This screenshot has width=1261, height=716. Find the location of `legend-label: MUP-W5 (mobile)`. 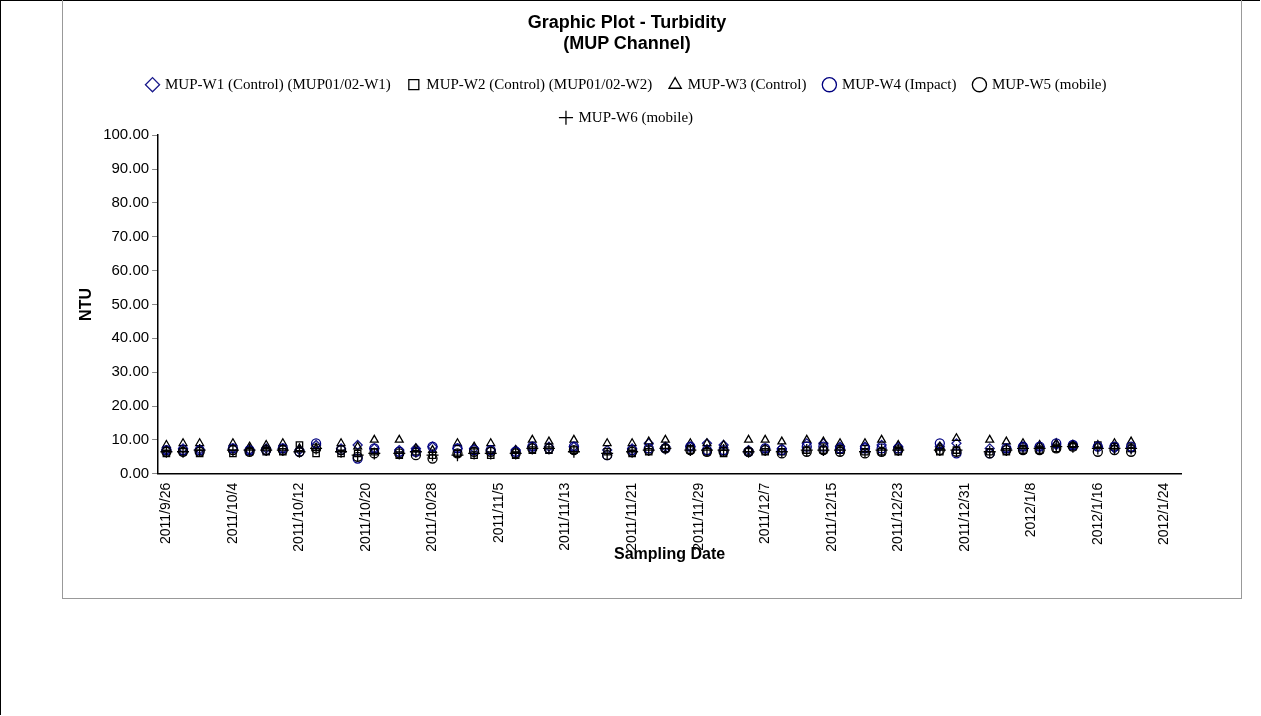

legend-label: MUP-W5 (mobile) is located at coordinates (1049, 84).